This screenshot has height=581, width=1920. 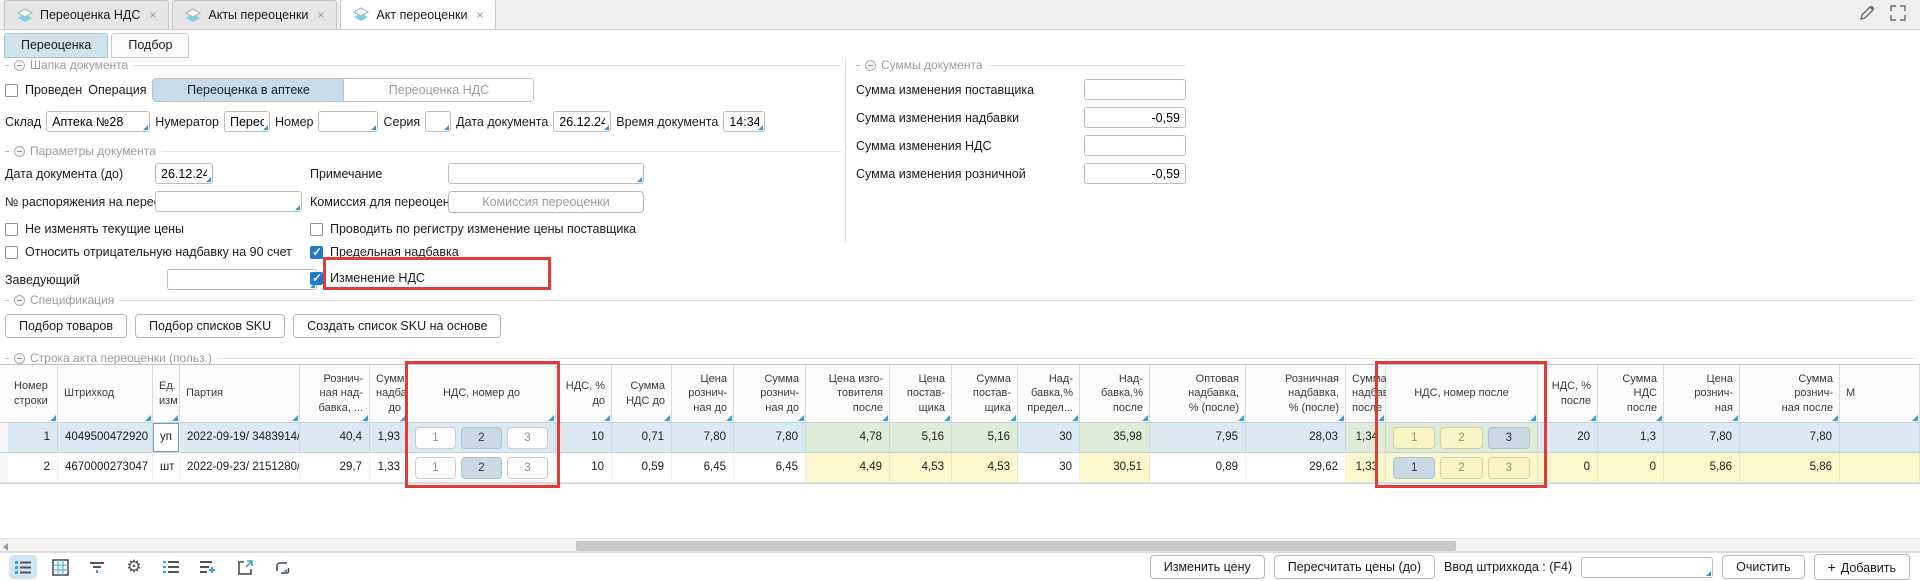 I want to click on clear-button: Очистить, so click(x=1763, y=567).